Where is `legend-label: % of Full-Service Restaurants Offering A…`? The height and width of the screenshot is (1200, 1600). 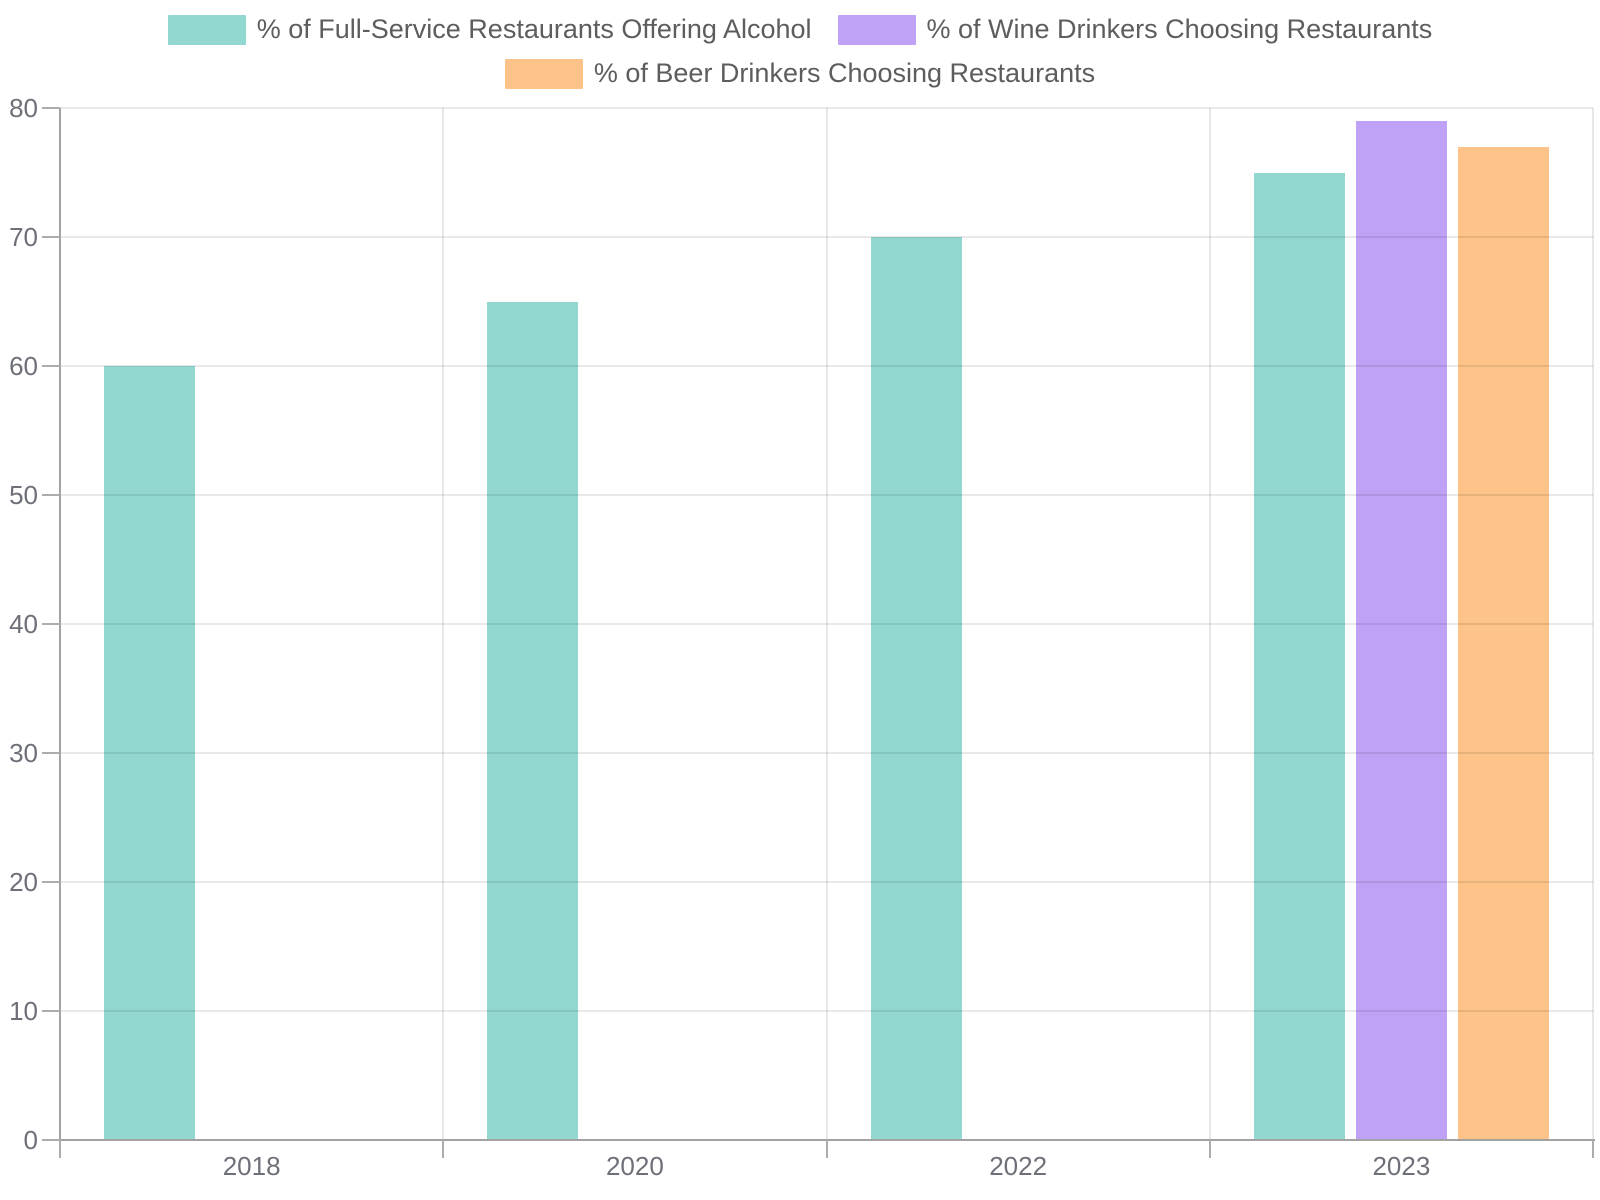 legend-label: % of Full-Service Restaurants Offering A… is located at coordinates (534, 29).